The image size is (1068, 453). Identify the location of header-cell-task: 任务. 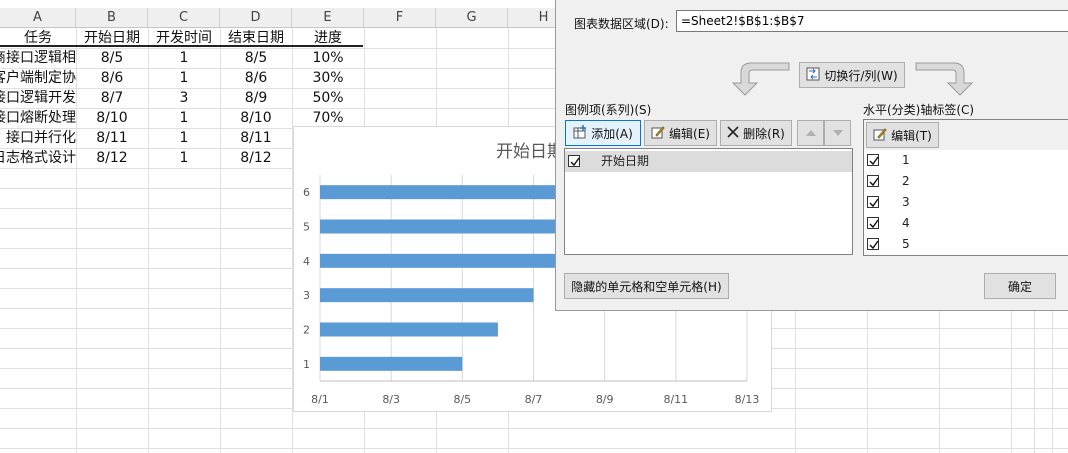
(38, 38).